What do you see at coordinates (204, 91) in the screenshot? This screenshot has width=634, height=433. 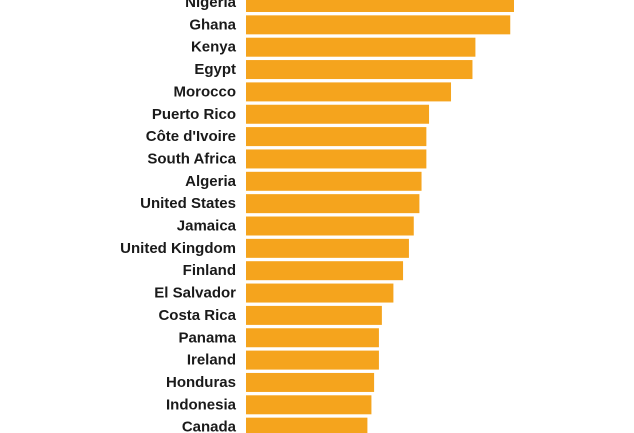 I see `category-label: Morocco` at bounding box center [204, 91].